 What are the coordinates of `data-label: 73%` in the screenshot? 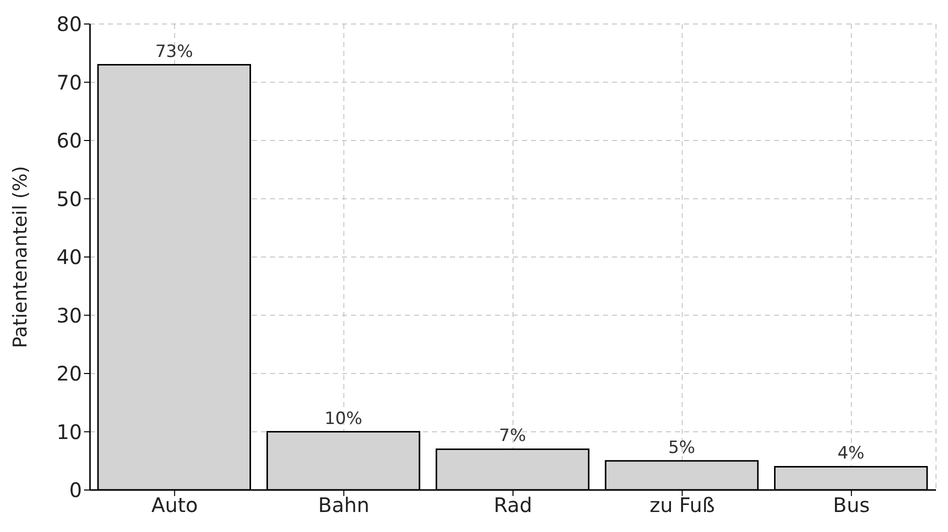 It's located at (174, 52).